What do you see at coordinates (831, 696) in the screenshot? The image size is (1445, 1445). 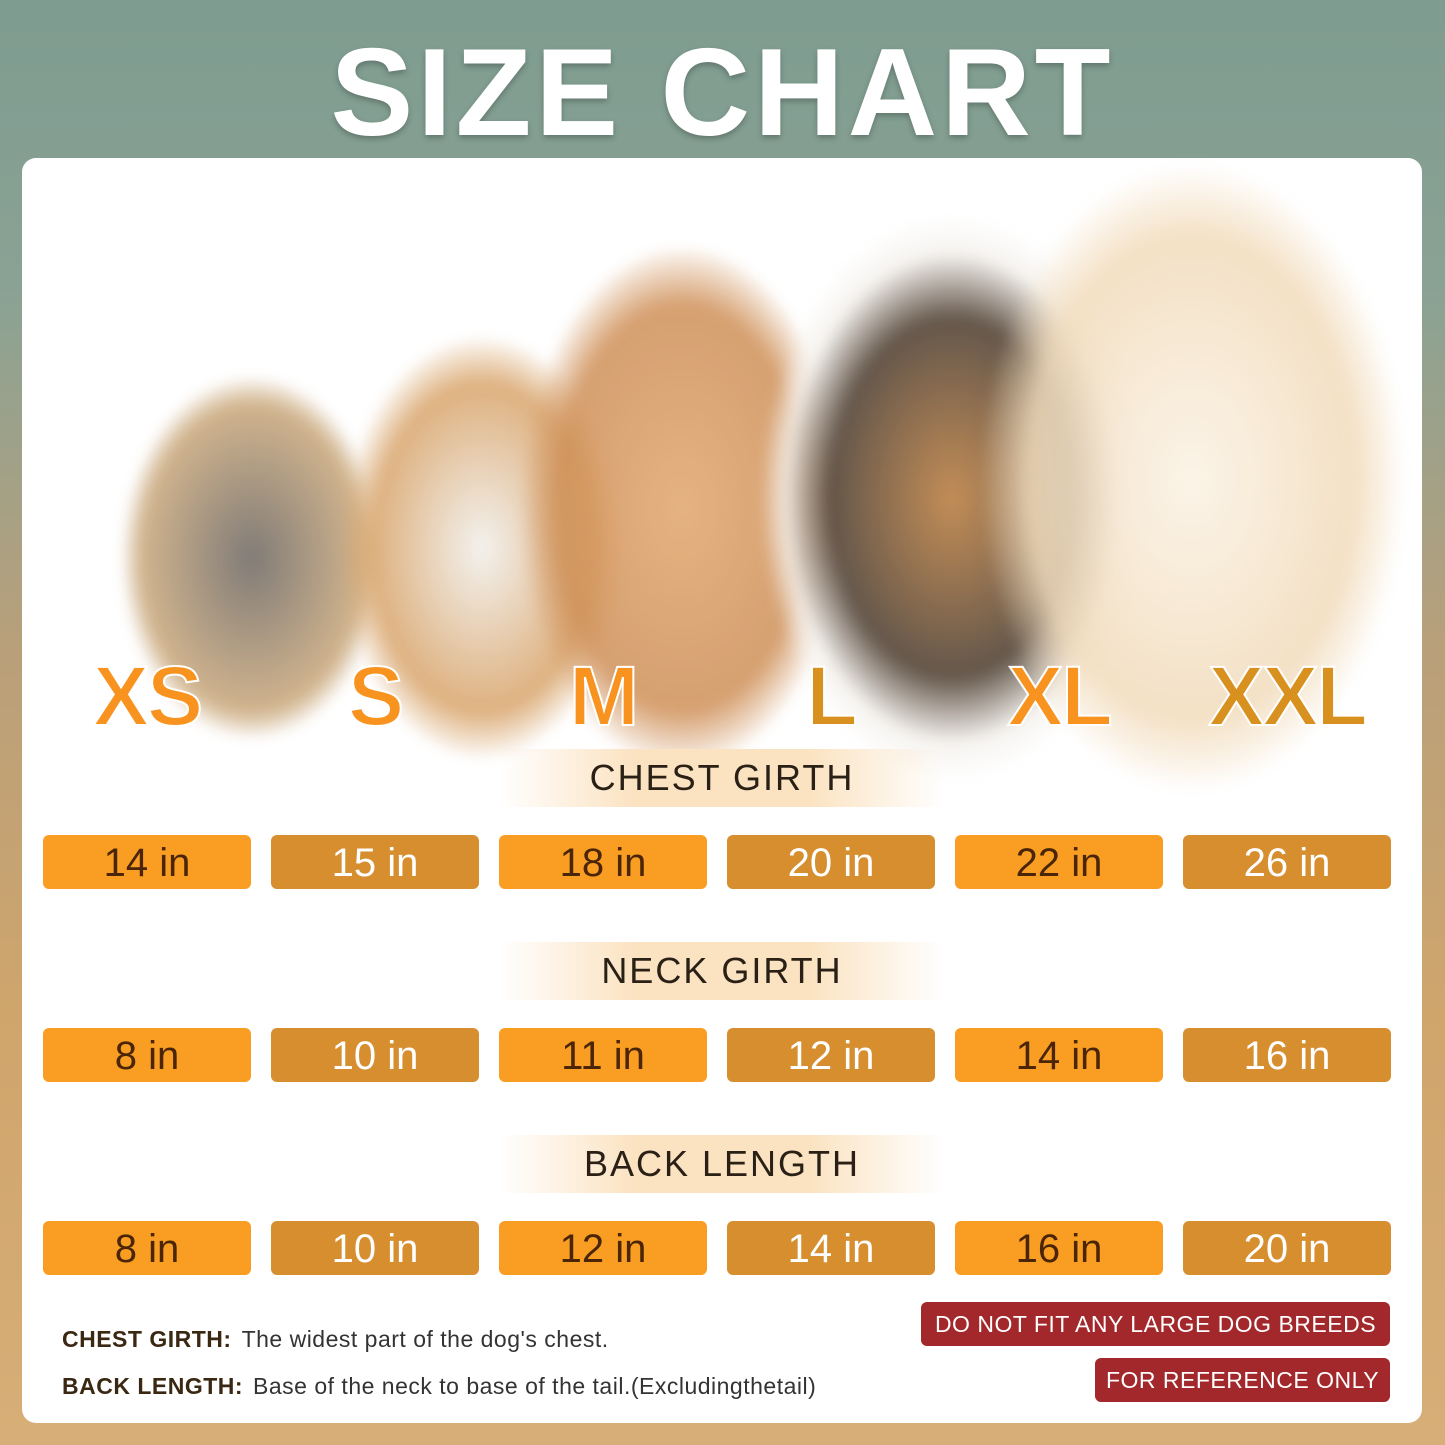 I see `size-label-l: L` at bounding box center [831, 696].